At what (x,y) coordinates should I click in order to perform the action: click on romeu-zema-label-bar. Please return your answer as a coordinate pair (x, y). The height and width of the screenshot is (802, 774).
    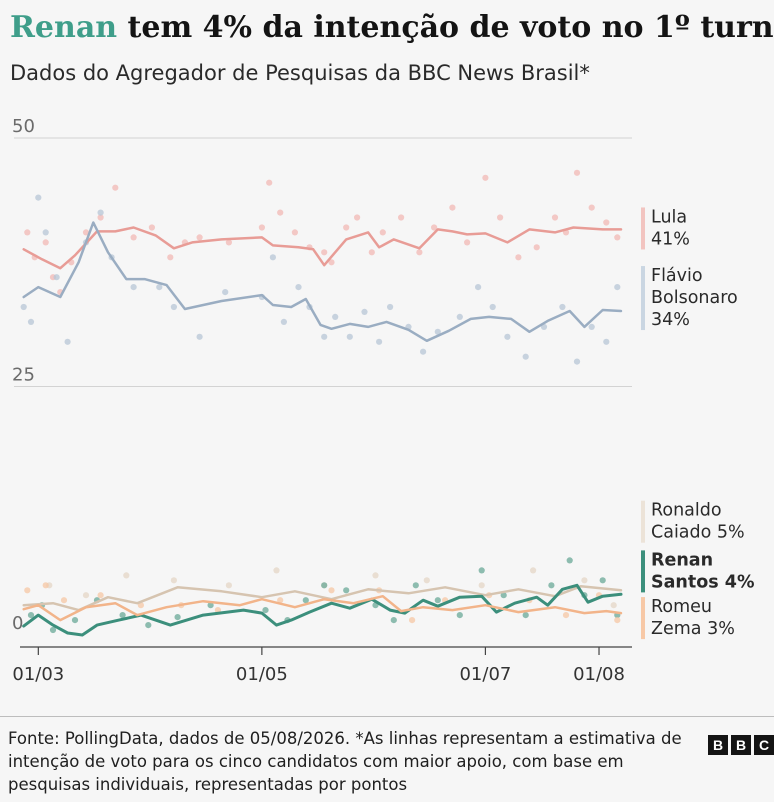
    Looking at the image, I should click on (643, 618).